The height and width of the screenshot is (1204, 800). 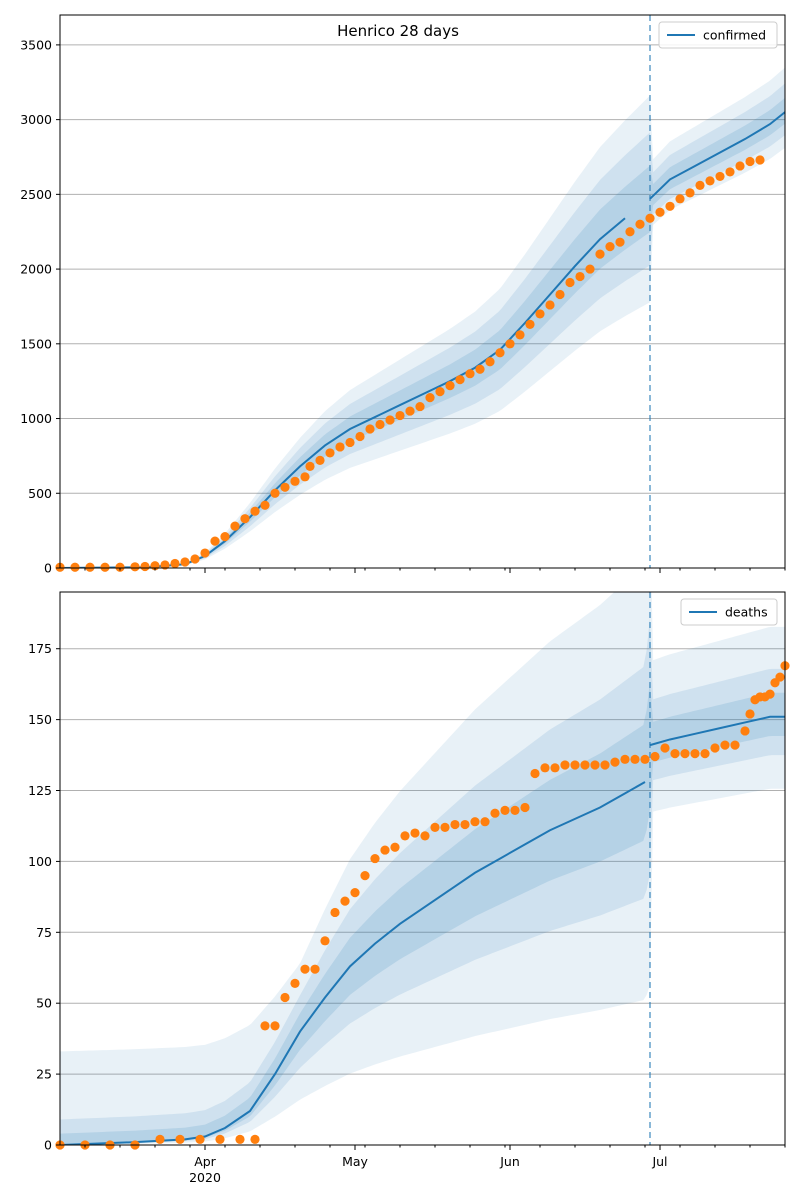 What do you see at coordinates (36, 44) in the screenshot?
I see `y-tick-label-7: 3500` at bounding box center [36, 44].